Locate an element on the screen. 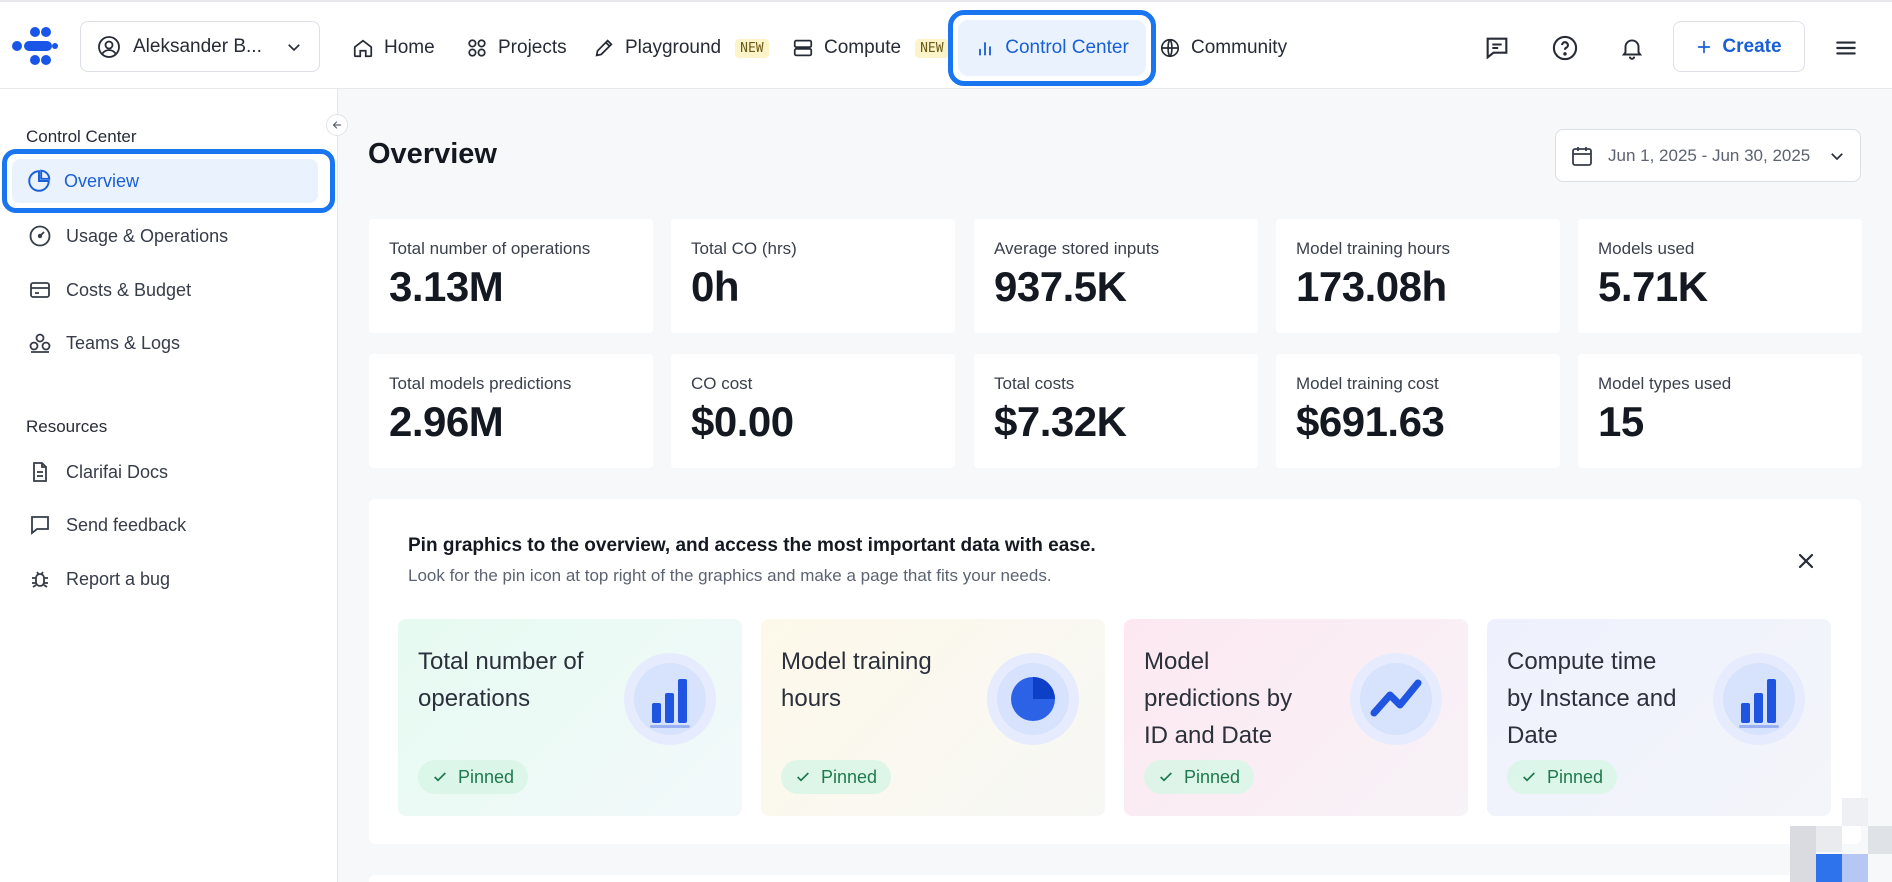  clarifai-logo is located at coordinates (35, 46).